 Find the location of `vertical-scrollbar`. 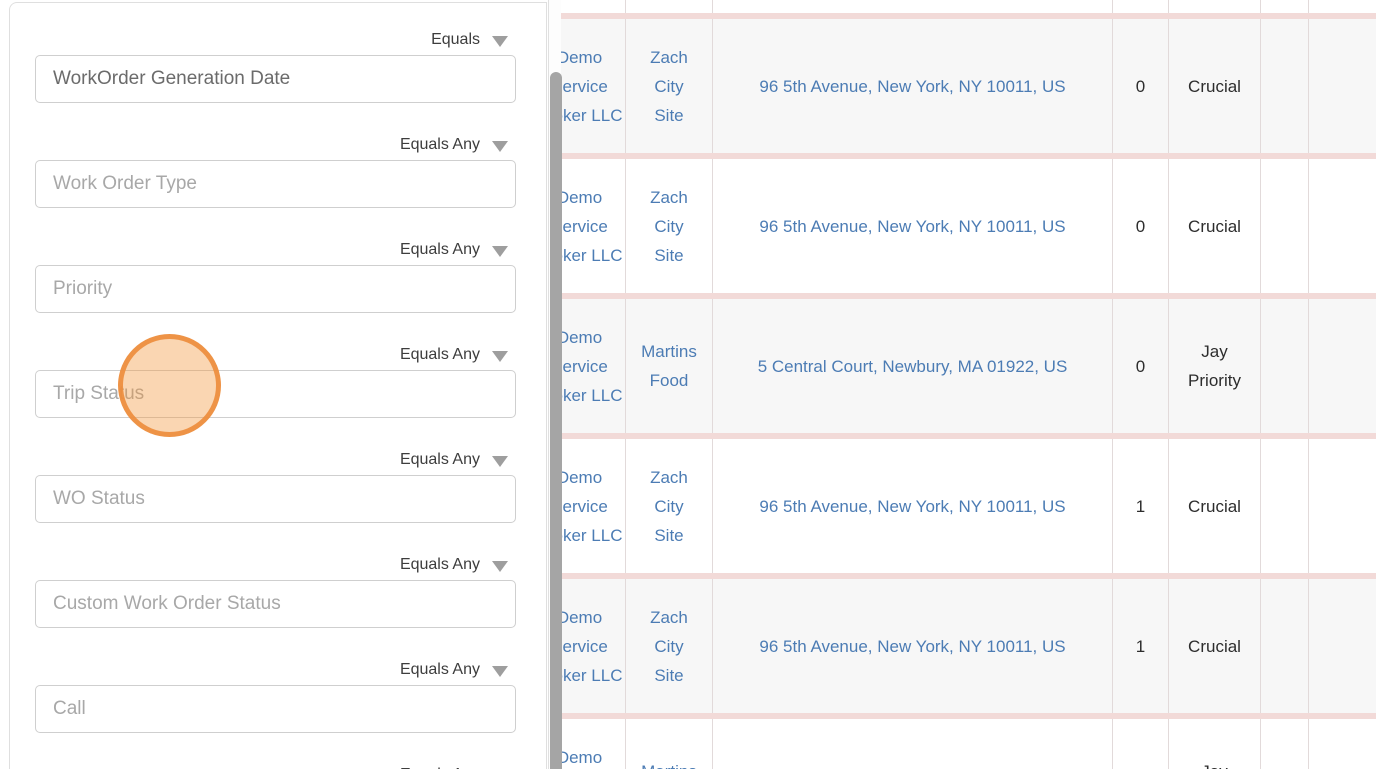

vertical-scrollbar is located at coordinates (555, 384).